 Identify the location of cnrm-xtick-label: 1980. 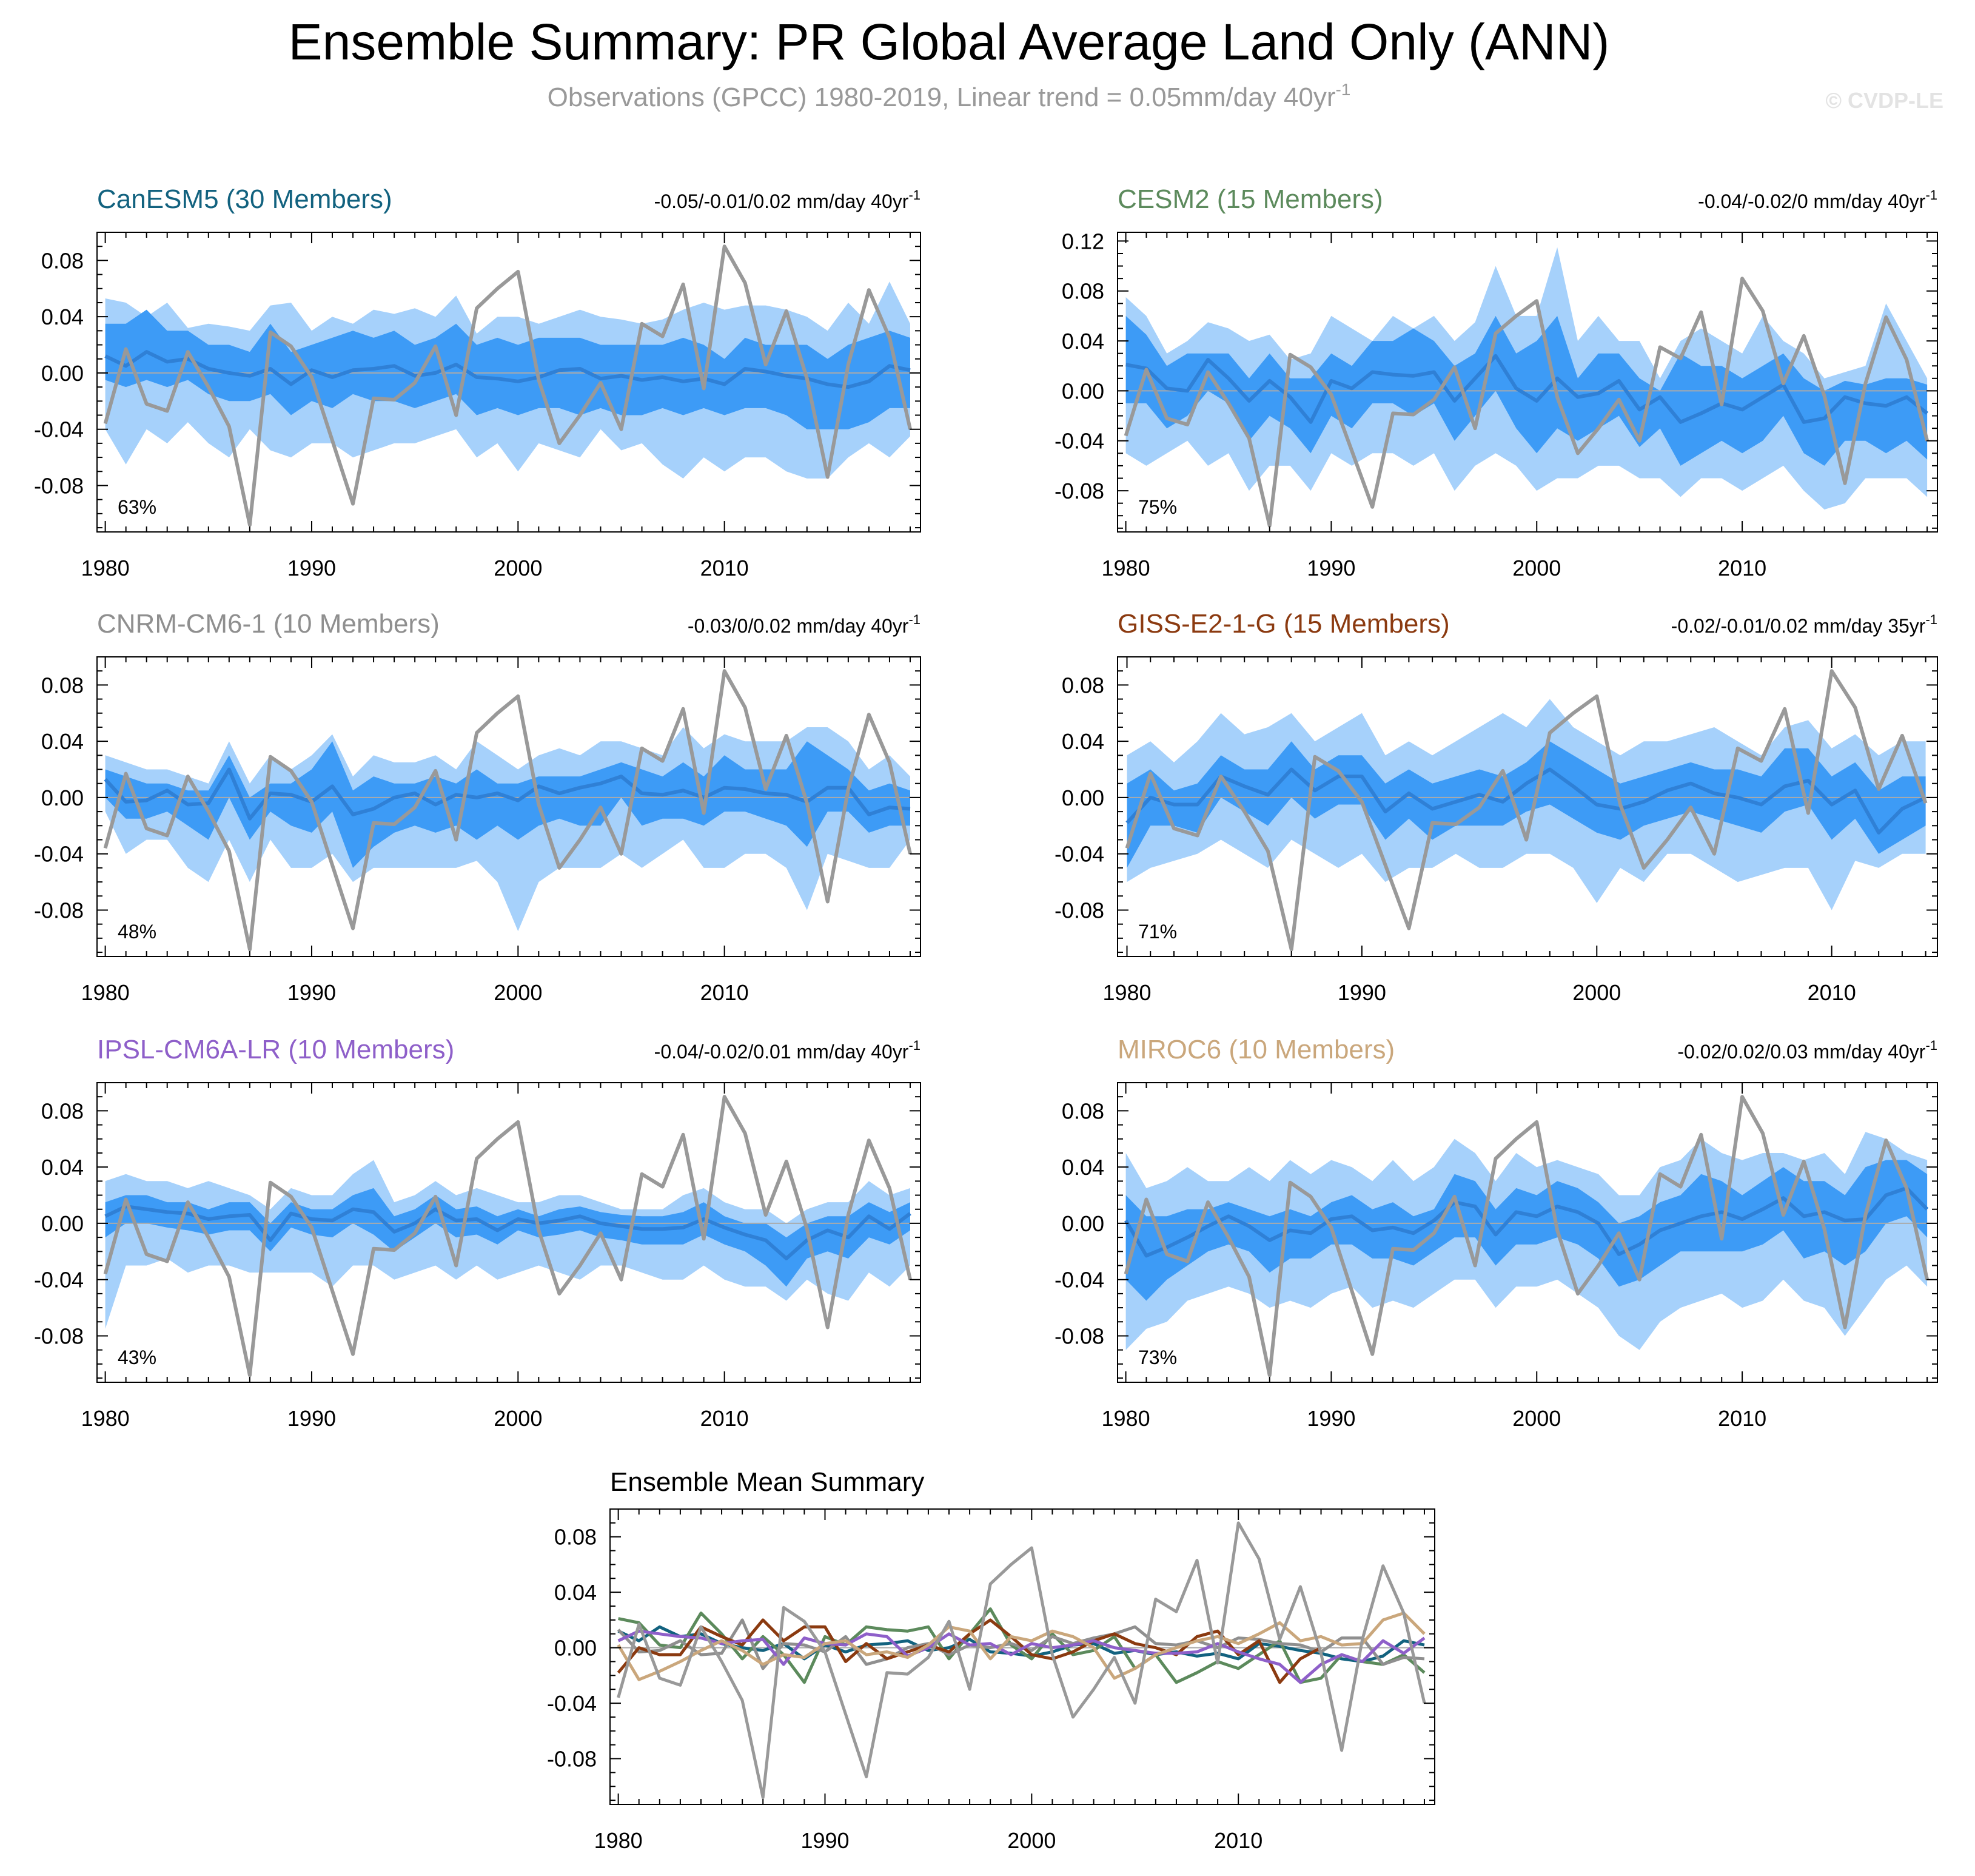
(106, 992).